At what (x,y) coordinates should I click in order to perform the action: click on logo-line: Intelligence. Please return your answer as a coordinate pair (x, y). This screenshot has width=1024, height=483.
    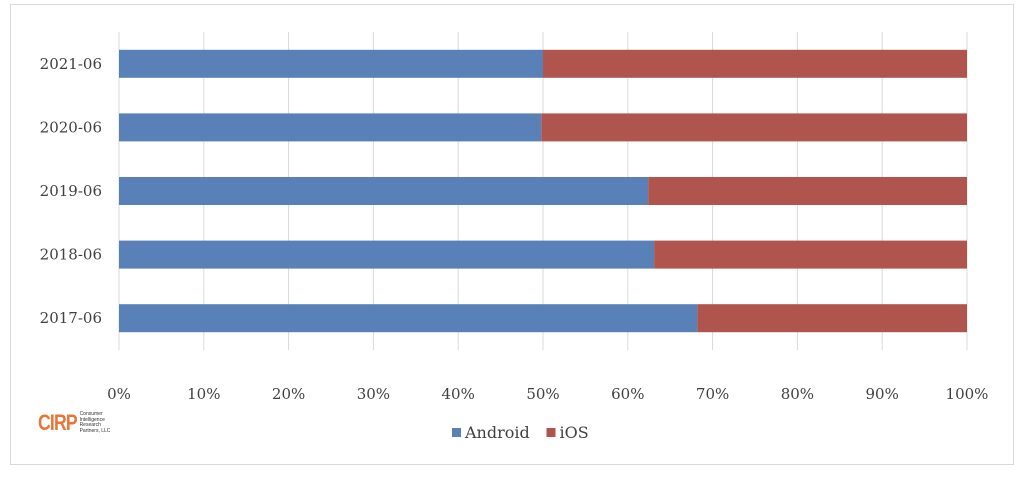
    Looking at the image, I should click on (92, 419).